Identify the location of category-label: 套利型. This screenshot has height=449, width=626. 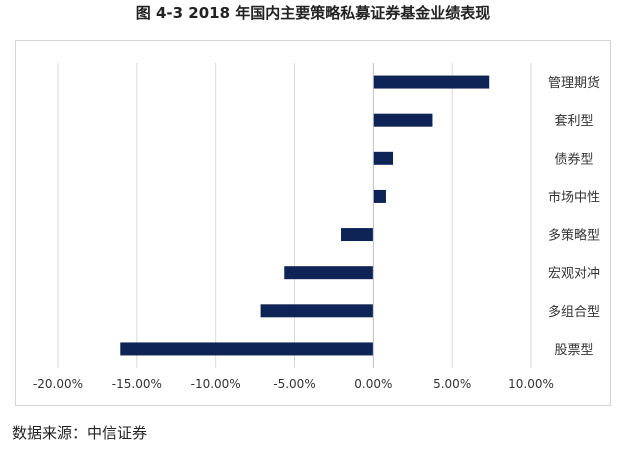
(573, 121).